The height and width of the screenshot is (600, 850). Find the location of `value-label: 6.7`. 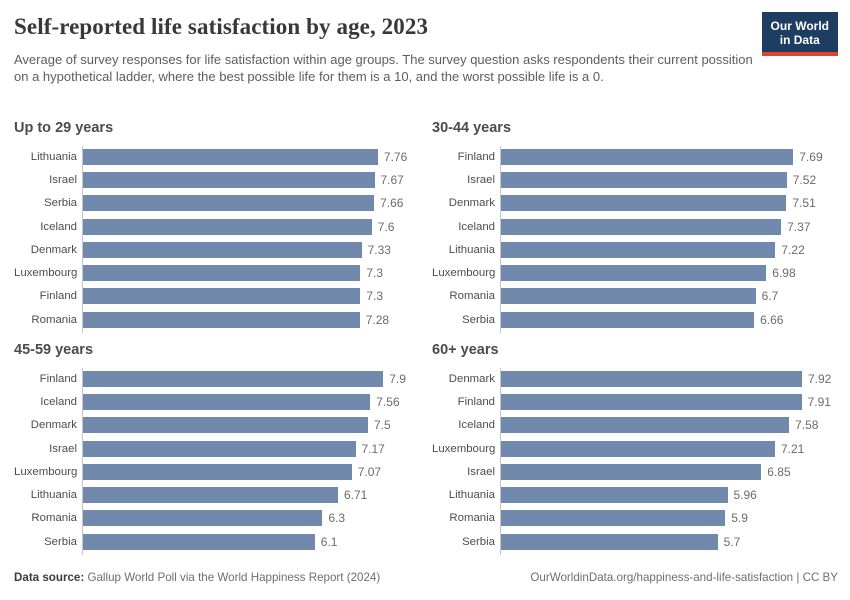

value-label: 6.7 is located at coordinates (770, 296).